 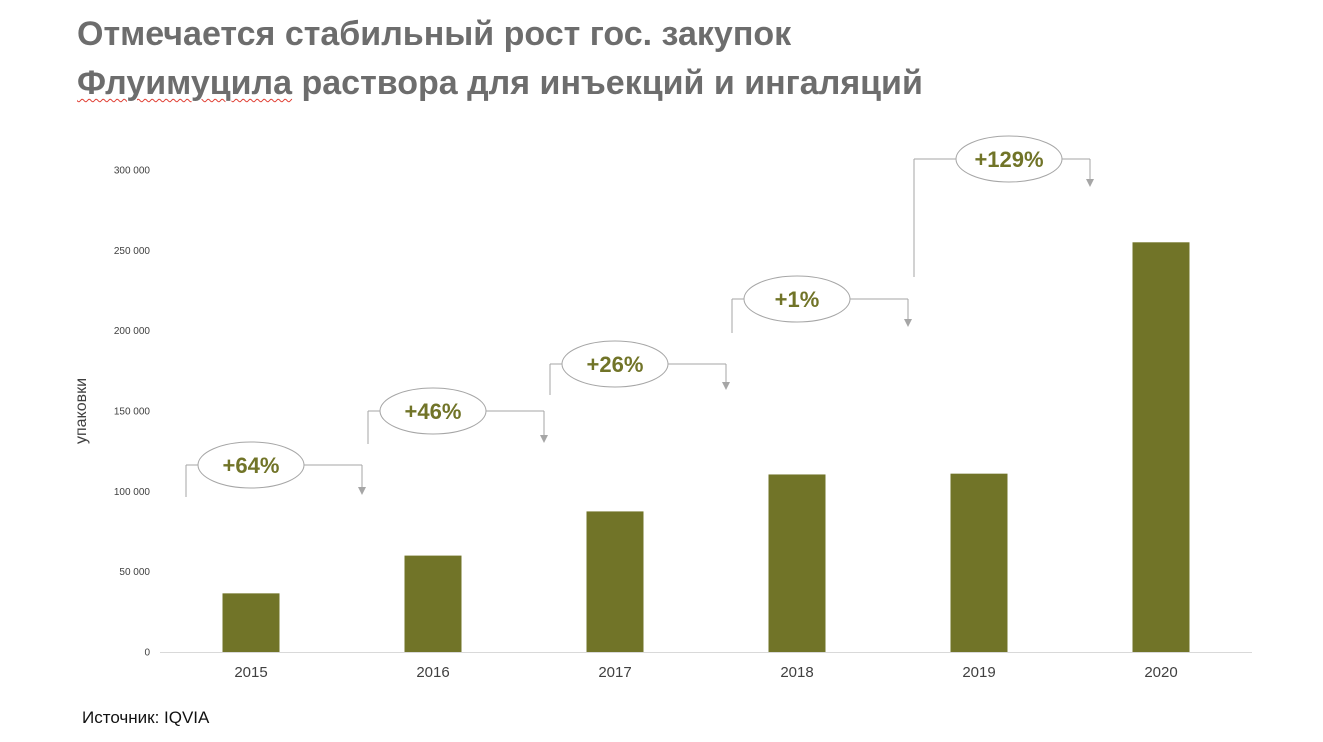 What do you see at coordinates (146, 717) in the screenshot?
I see `source-note: Источник: IQVIA` at bounding box center [146, 717].